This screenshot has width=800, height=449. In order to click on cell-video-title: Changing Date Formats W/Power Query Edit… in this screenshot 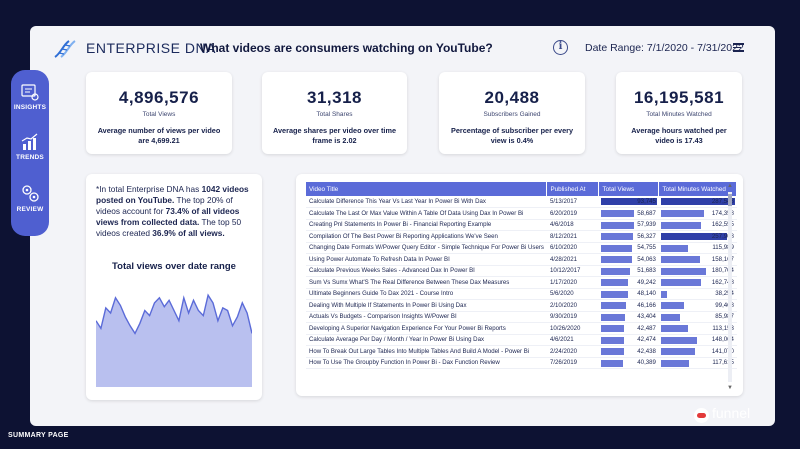, I will do `click(426, 248)`.